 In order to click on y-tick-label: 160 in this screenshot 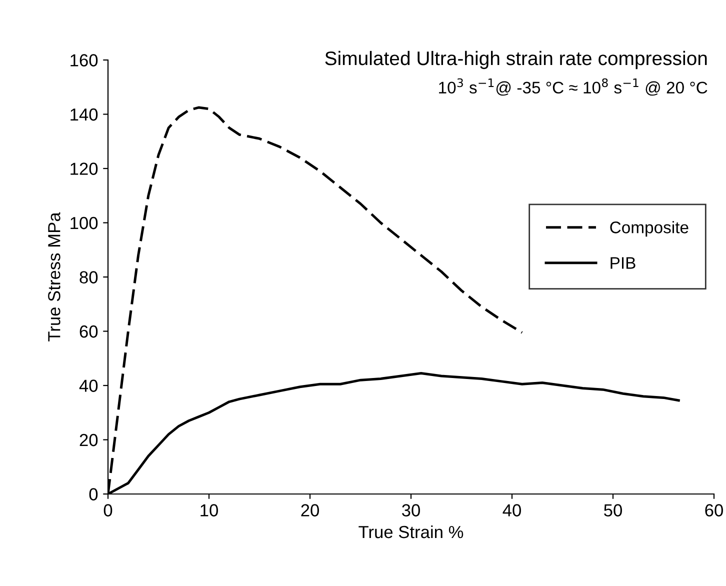, I will do `click(84, 60)`.